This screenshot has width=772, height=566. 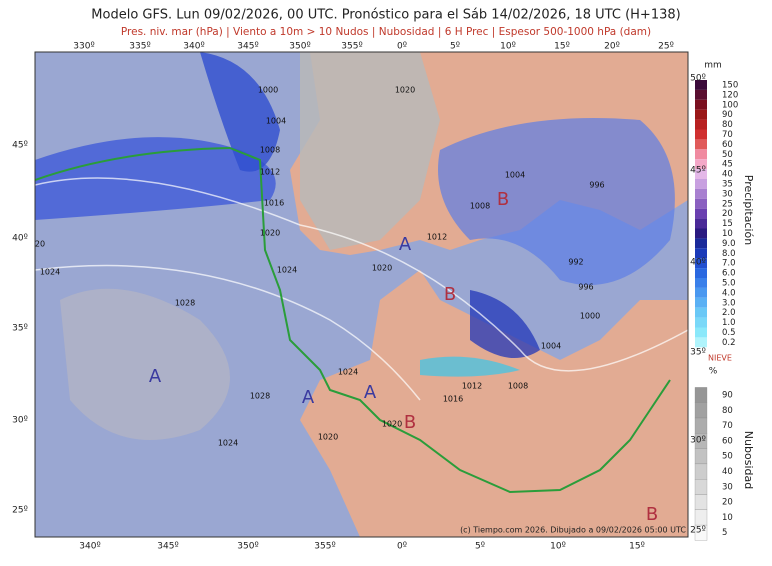 What do you see at coordinates (480, 206) in the screenshot?
I see `isobar-label: 1008` at bounding box center [480, 206].